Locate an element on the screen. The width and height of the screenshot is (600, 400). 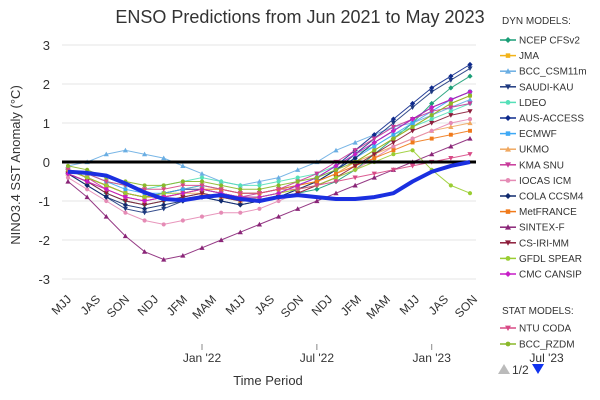
pager-prev-icon is located at coordinates (504, 369).